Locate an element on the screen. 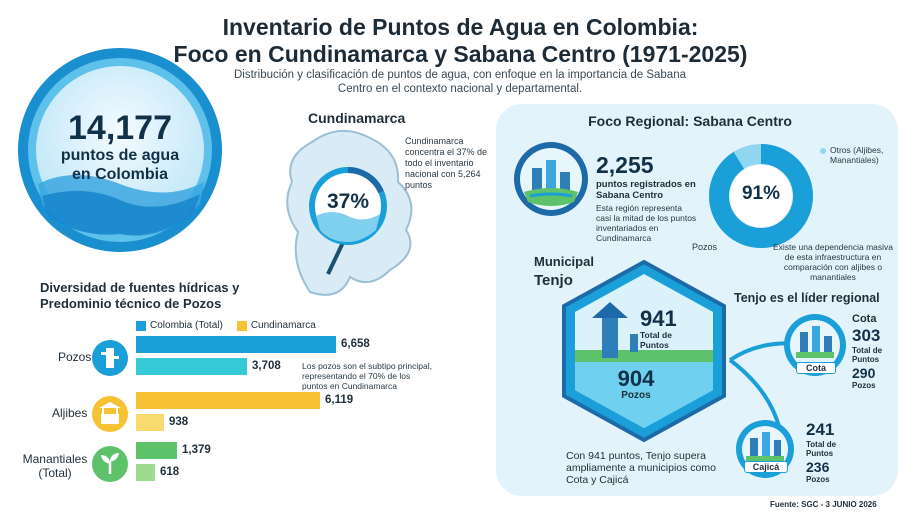  cota-icon is located at coordinates (815, 345).